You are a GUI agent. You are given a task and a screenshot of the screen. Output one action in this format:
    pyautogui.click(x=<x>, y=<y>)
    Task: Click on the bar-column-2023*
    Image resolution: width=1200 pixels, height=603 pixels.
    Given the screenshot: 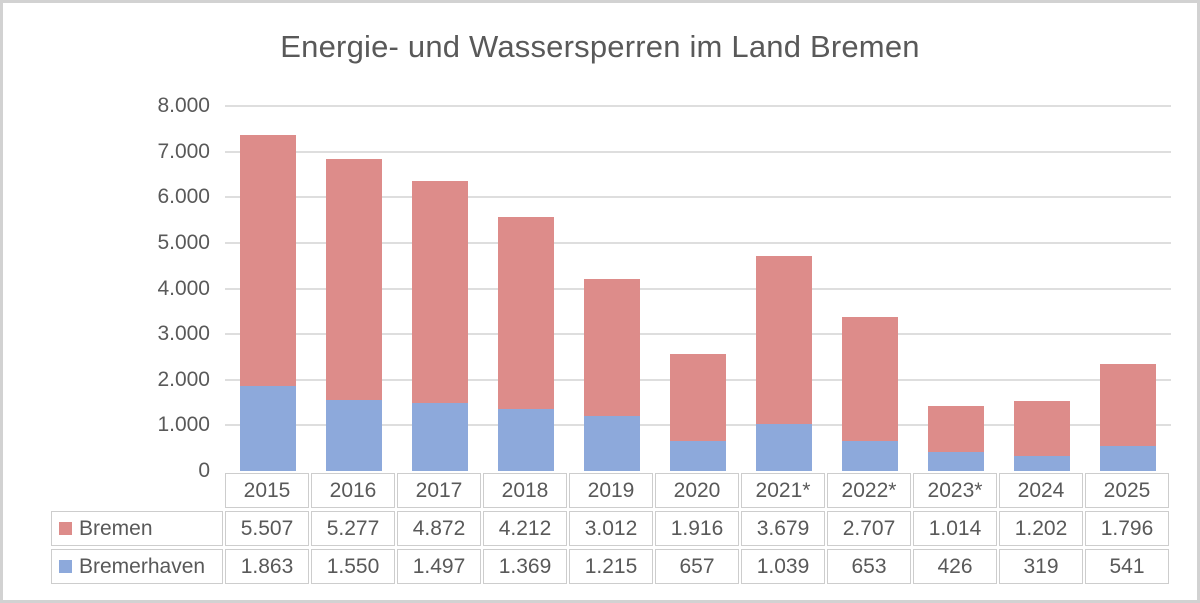 What is the action you would take?
    pyautogui.click(x=956, y=288)
    